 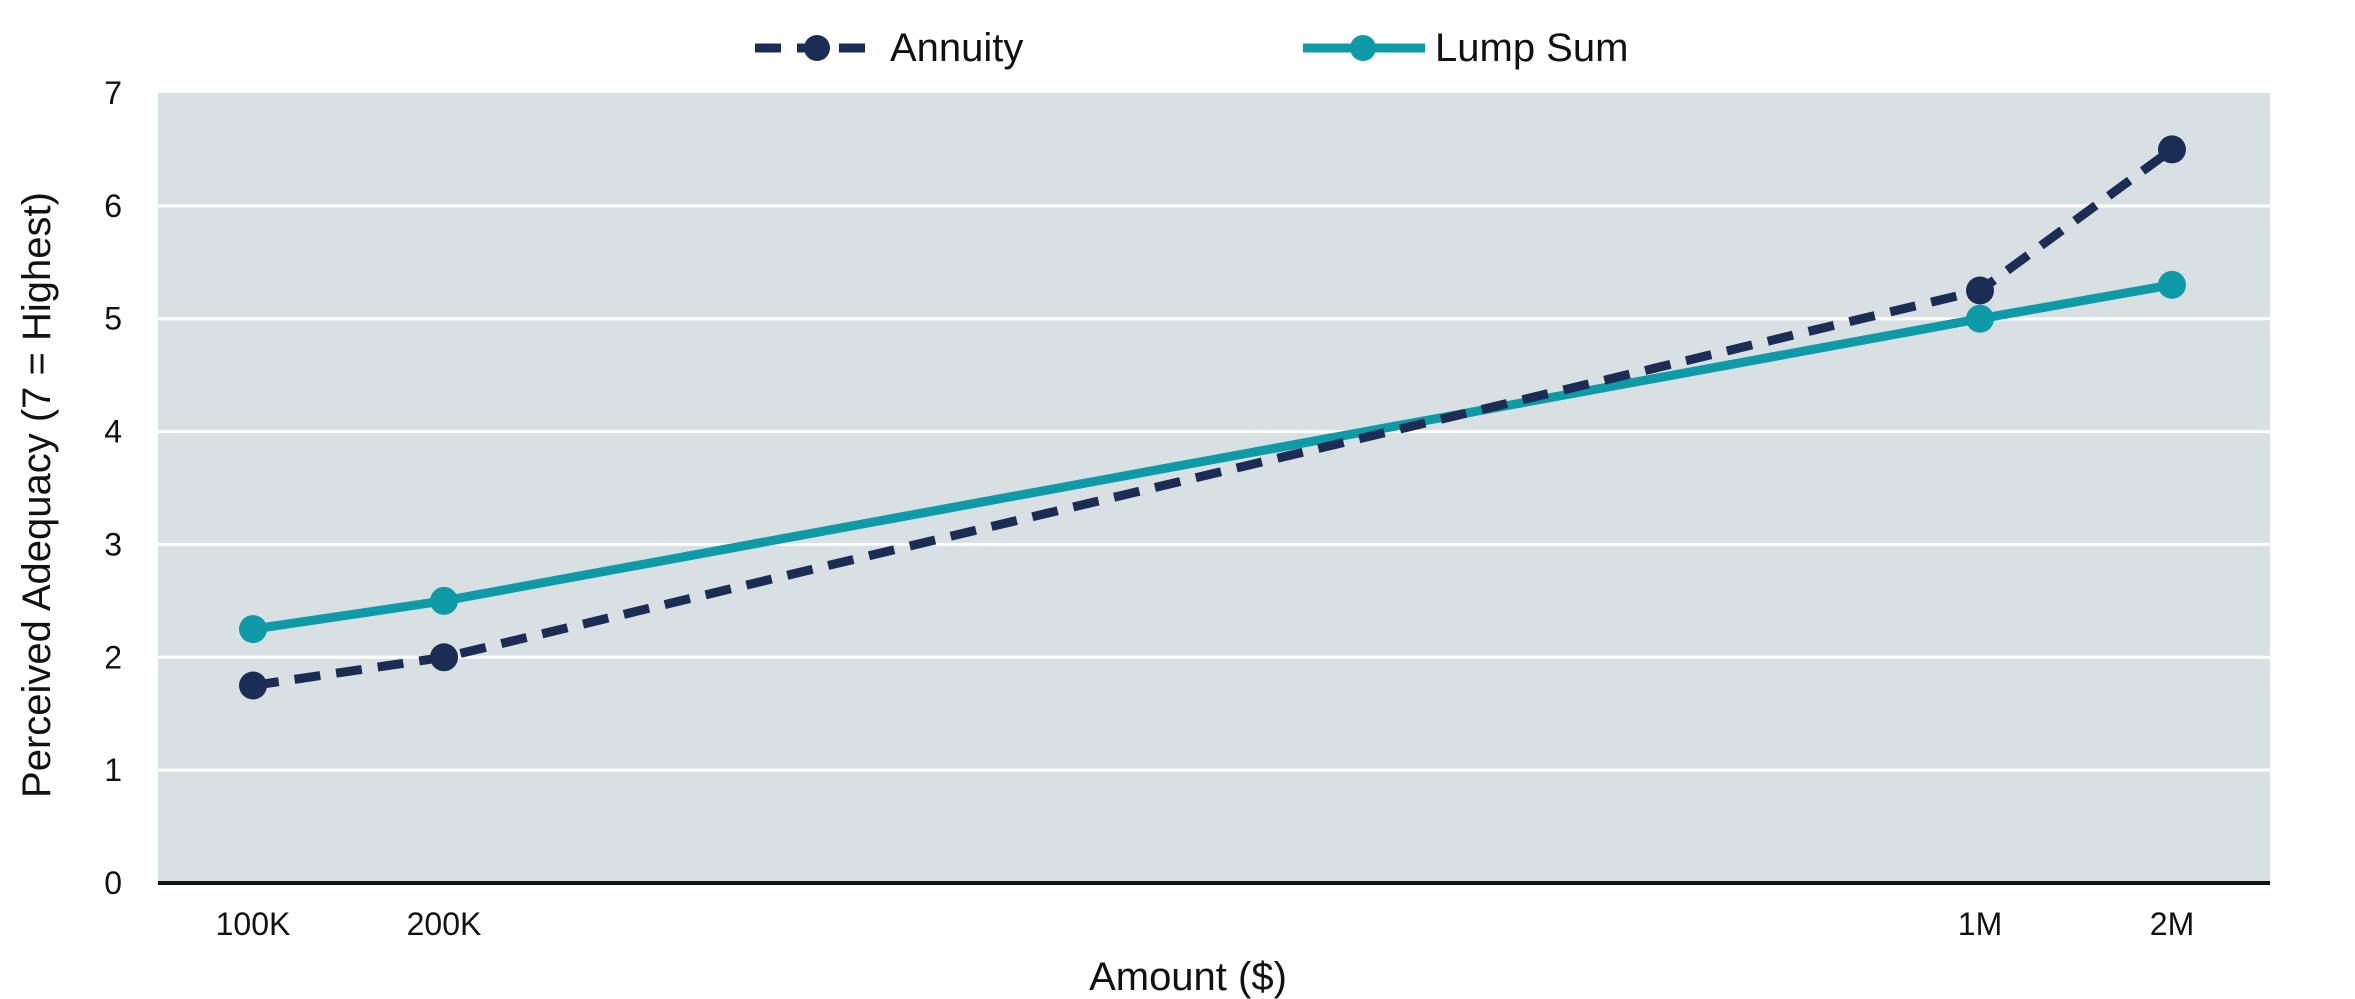 I want to click on legend: Annuity Lump Sum, so click(x=1191, y=48).